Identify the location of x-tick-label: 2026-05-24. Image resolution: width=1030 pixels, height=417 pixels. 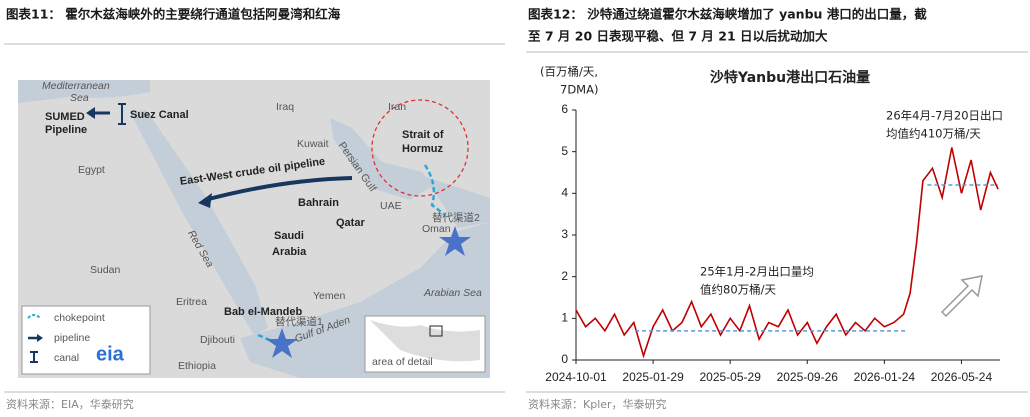
(962, 377).